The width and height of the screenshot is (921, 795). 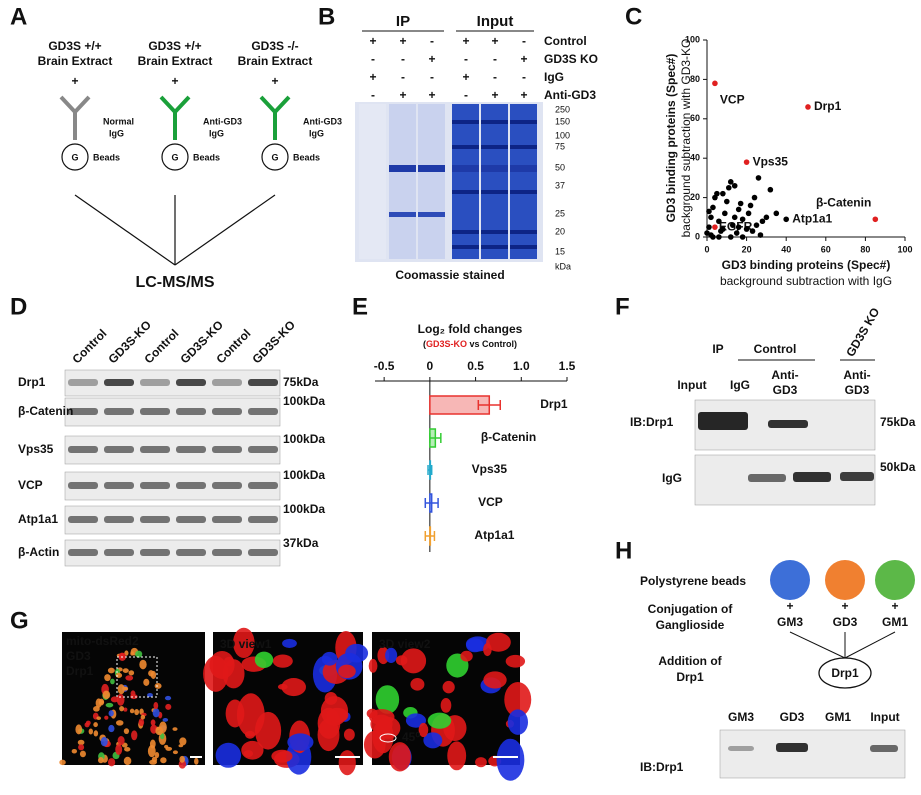 I want to click on row-label: IgG, so click(x=554, y=77).